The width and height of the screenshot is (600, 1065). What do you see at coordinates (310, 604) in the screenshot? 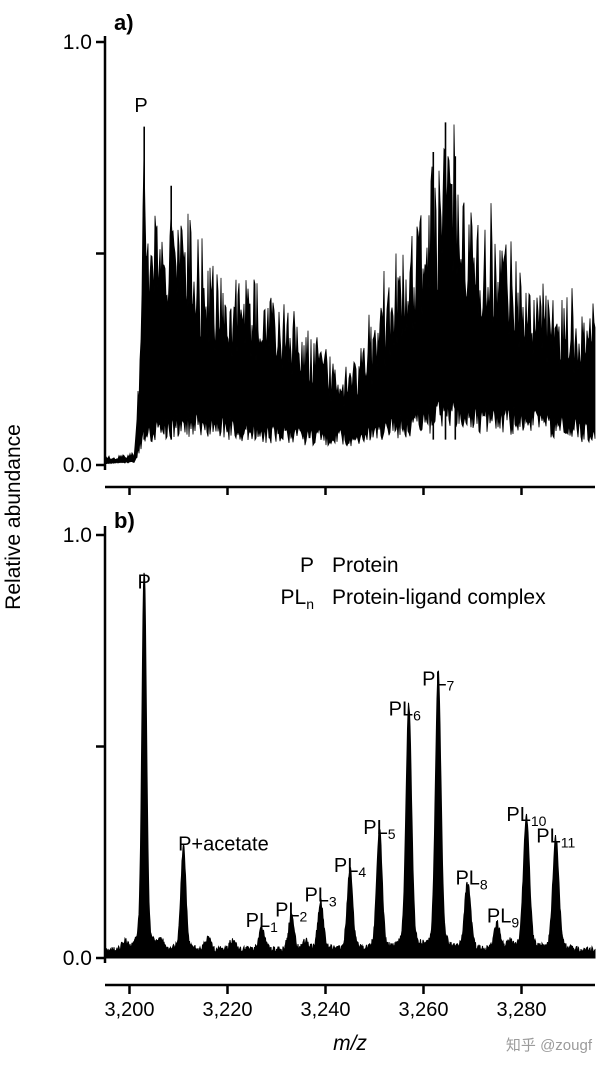
I see `legend-symbol-pln-sub: n` at bounding box center [310, 604].